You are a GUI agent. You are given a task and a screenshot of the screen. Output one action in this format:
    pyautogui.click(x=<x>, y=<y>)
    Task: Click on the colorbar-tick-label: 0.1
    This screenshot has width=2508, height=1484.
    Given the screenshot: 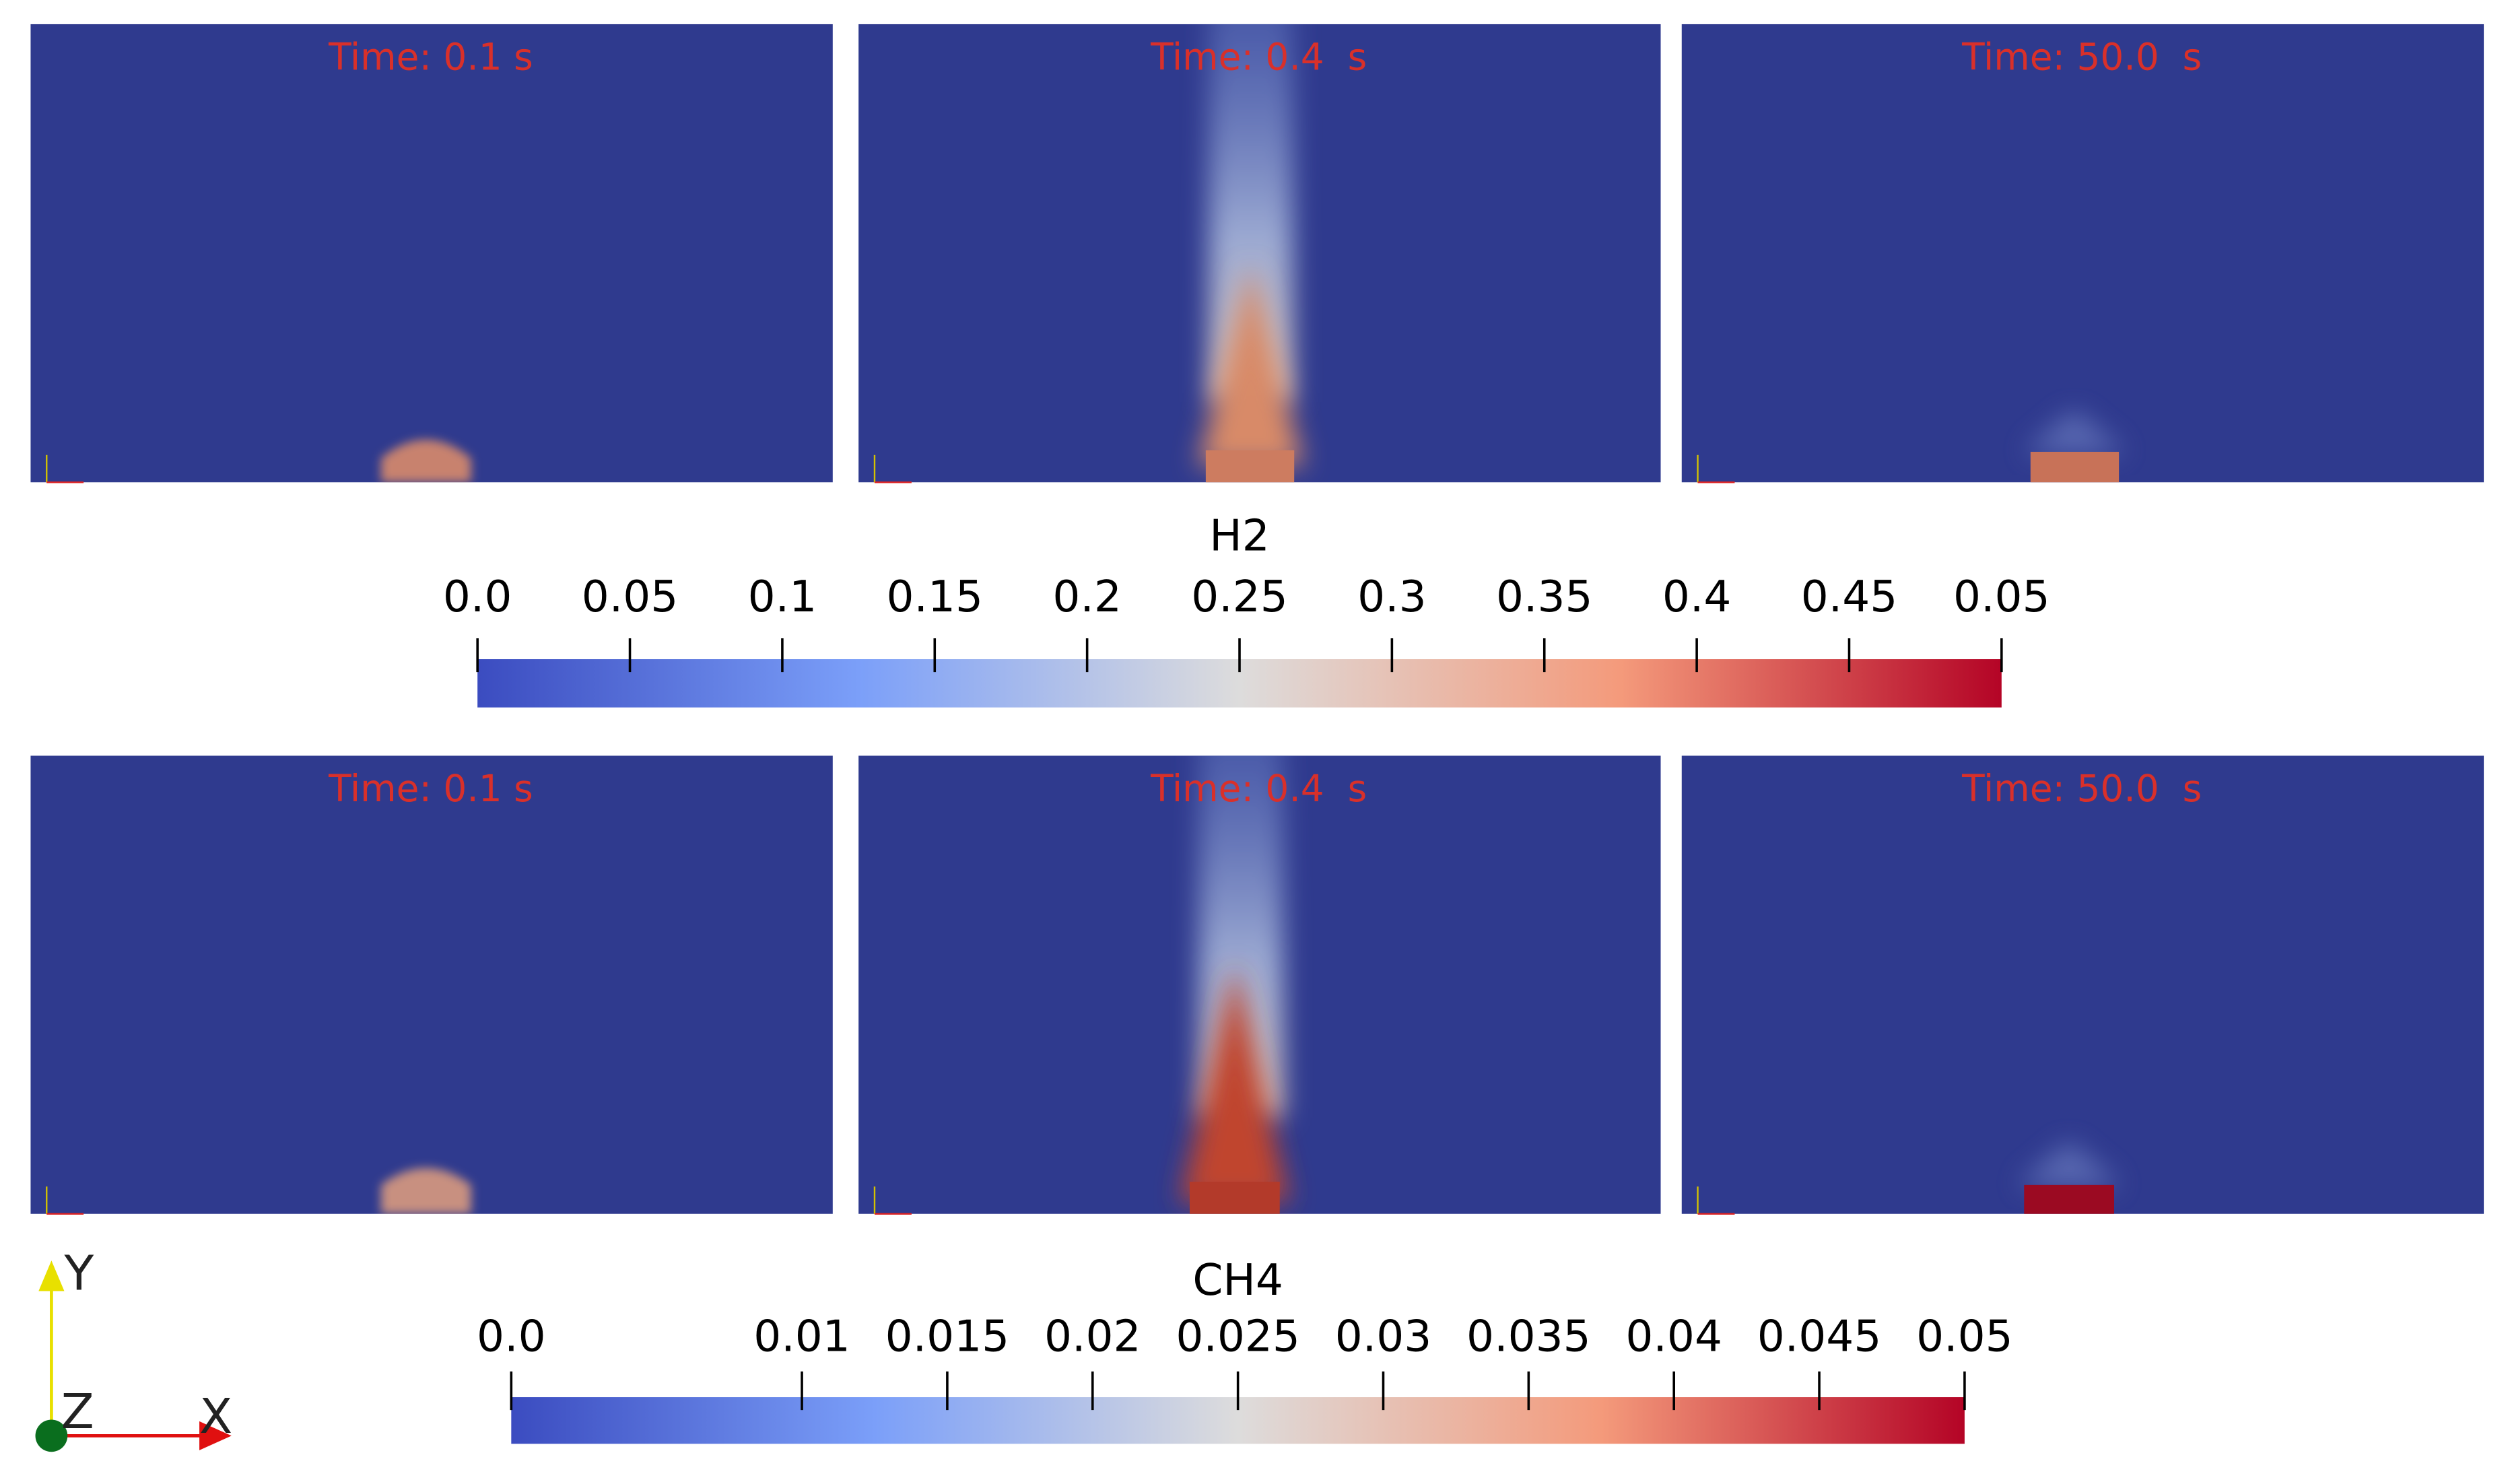 What is the action you would take?
    pyautogui.click(x=782, y=597)
    